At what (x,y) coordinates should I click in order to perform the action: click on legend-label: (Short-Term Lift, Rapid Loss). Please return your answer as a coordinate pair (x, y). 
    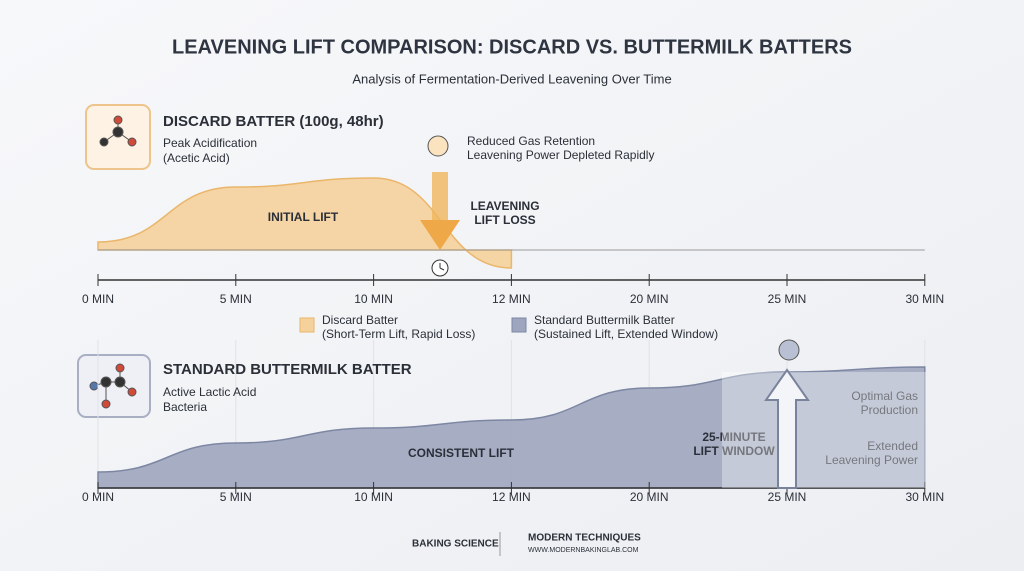
    Looking at the image, I should click on (398, 334).